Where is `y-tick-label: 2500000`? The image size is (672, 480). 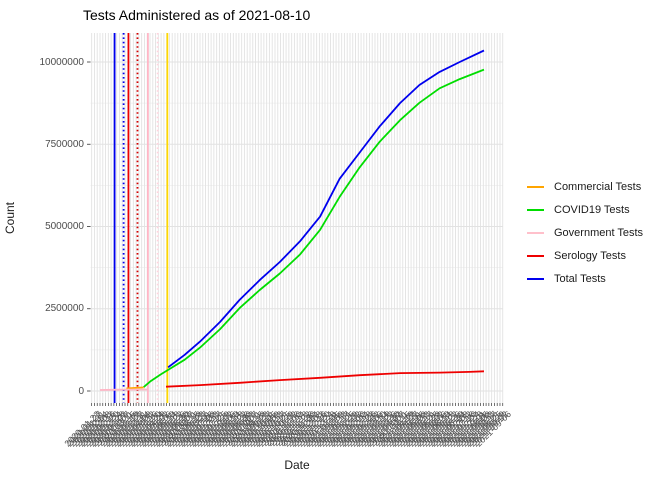 y-tick-label: 2500000 is located at coordinates (64, 309).